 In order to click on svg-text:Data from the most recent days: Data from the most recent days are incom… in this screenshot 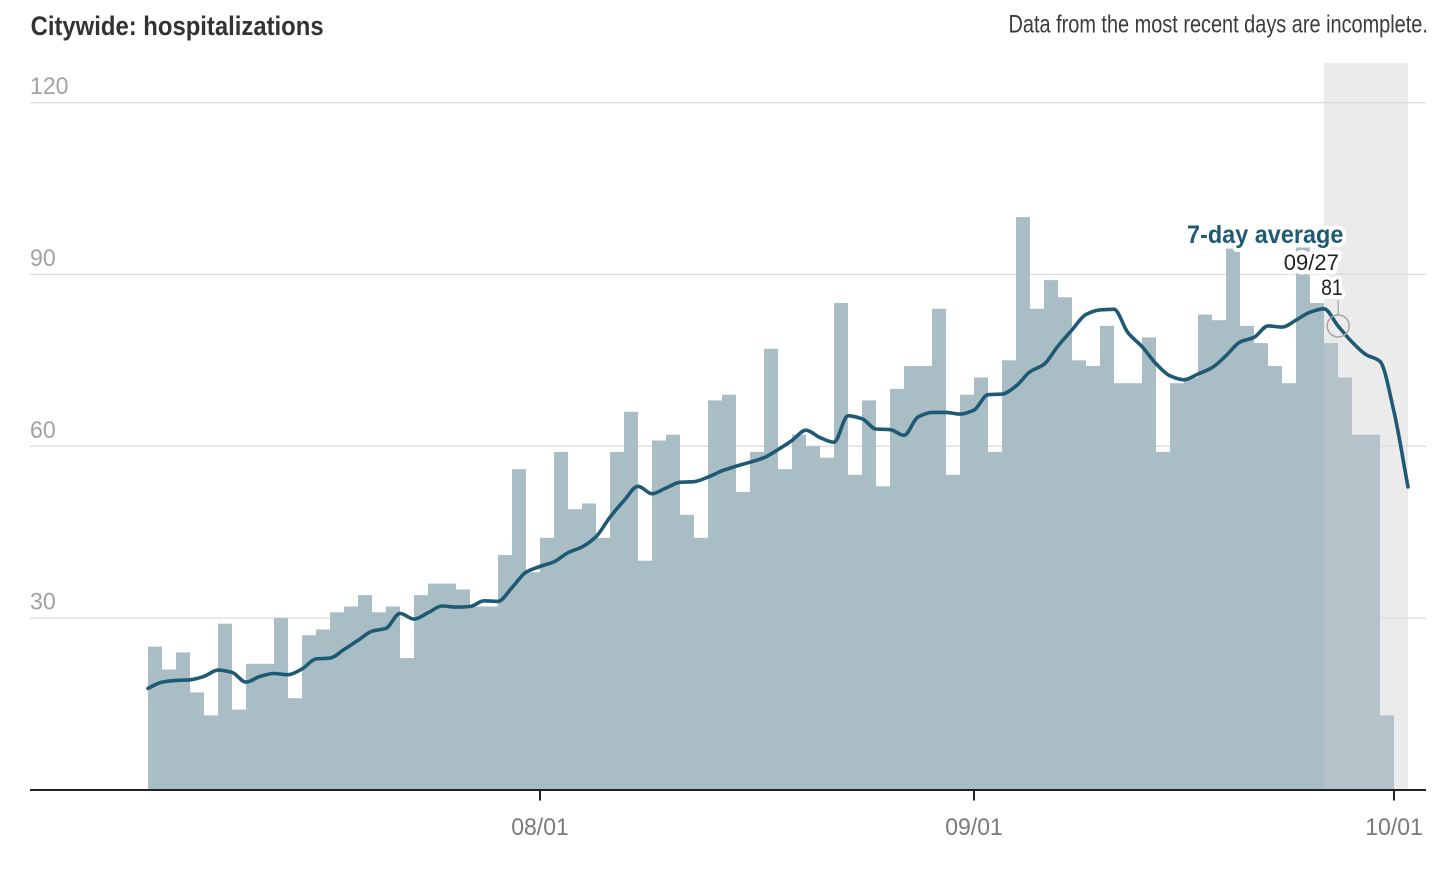, I will do `click(1218, 24)`.